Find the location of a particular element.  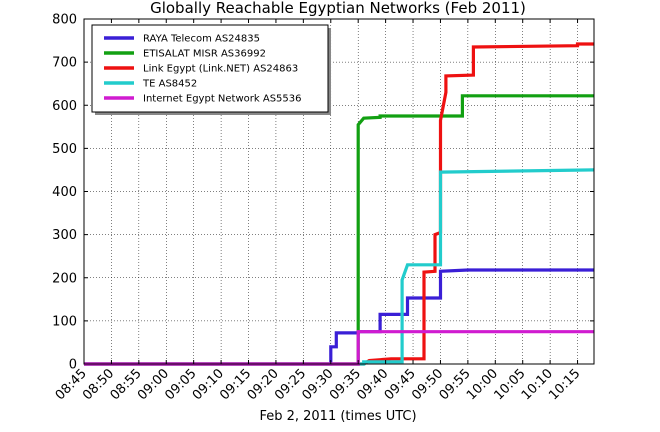

y-tick-label: 400 is located at coordinates (64, 192).